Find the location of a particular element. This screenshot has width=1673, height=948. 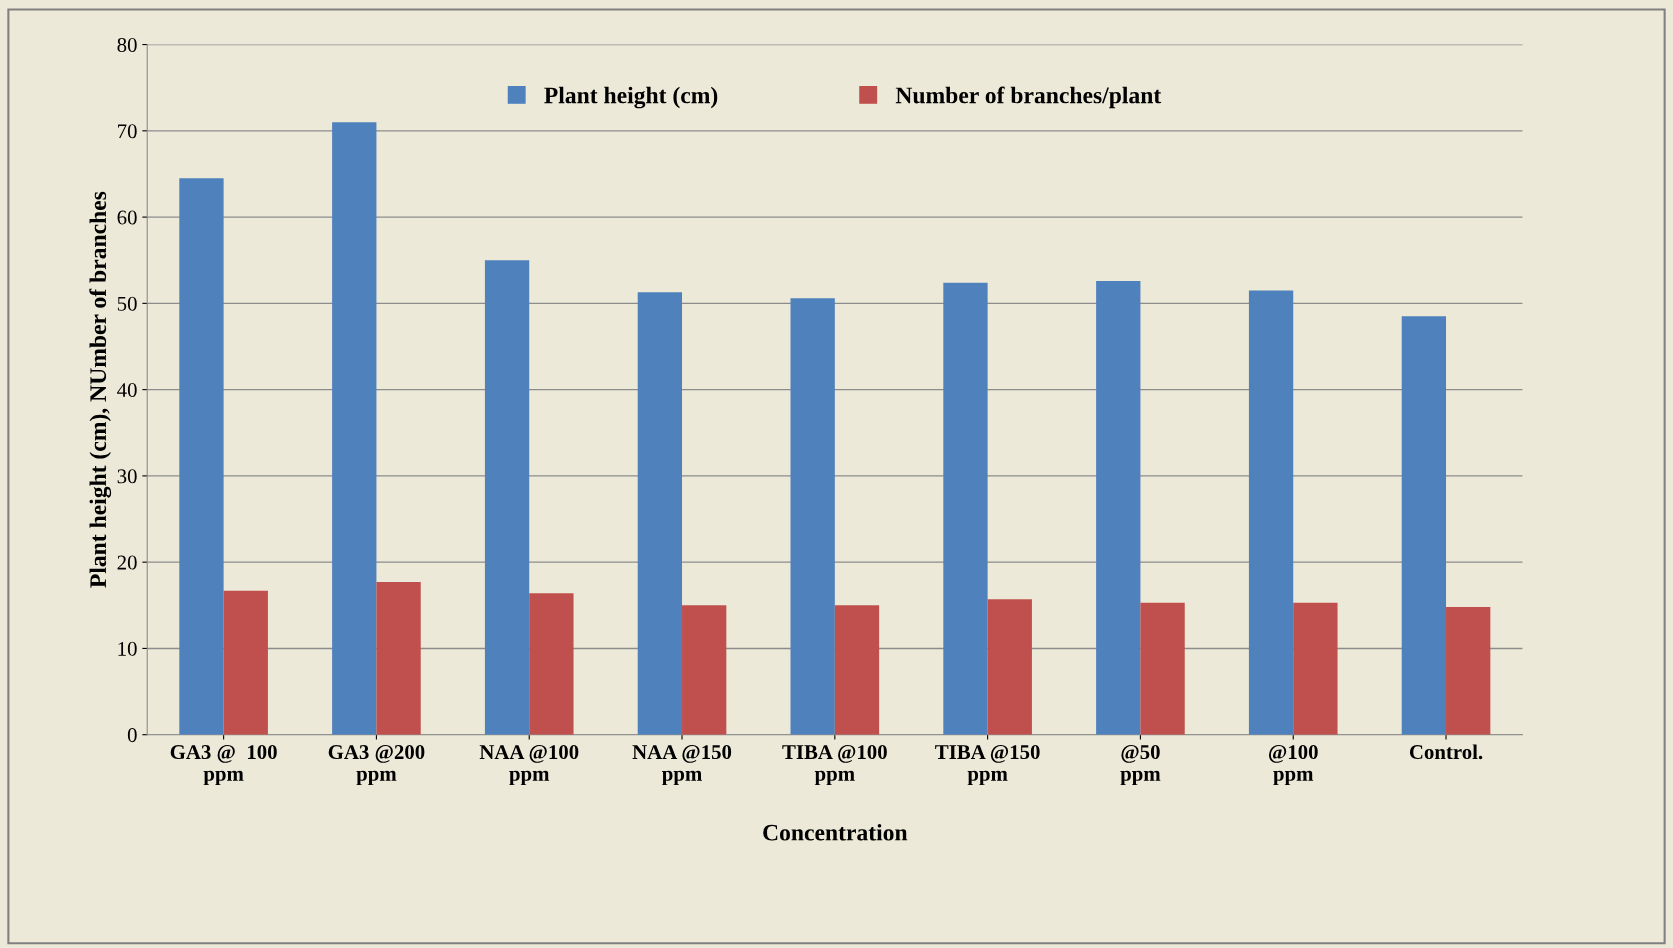

y-tick-label: 70 is located at coordinates (127, 131).